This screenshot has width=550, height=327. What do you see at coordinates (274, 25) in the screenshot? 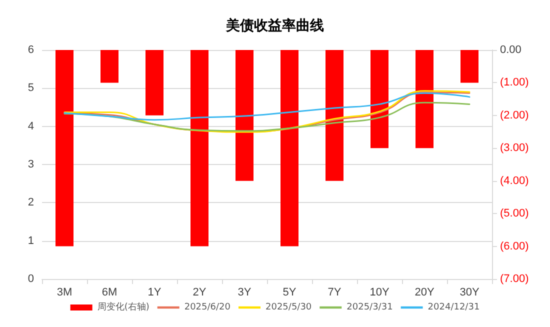
I see `chart-title: 美债收益率曲线` at bounding box center [274, 25].